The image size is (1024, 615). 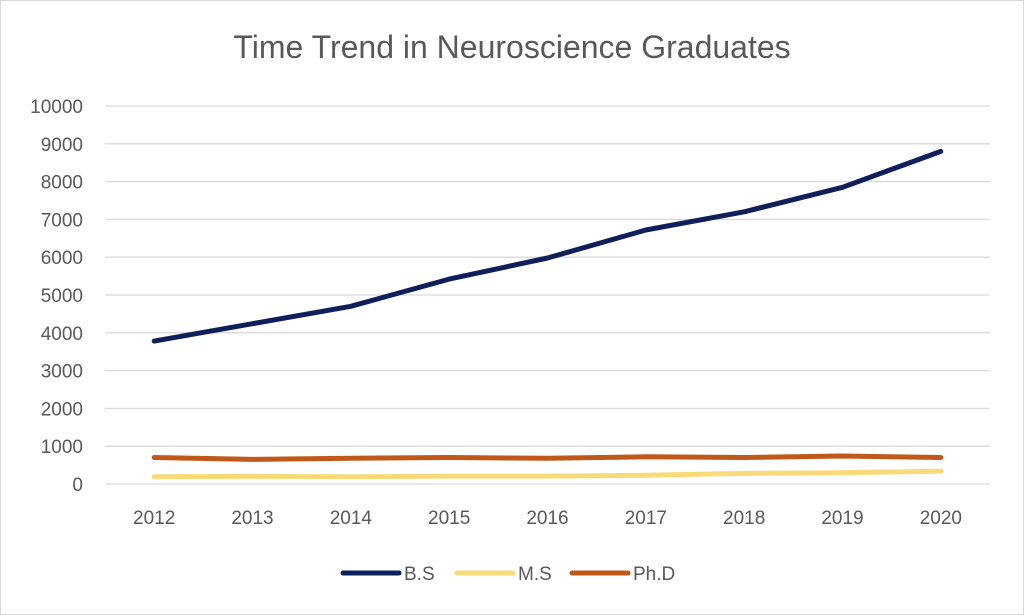 I want to click on legend-label: M.S, so click(x=535, y=574).